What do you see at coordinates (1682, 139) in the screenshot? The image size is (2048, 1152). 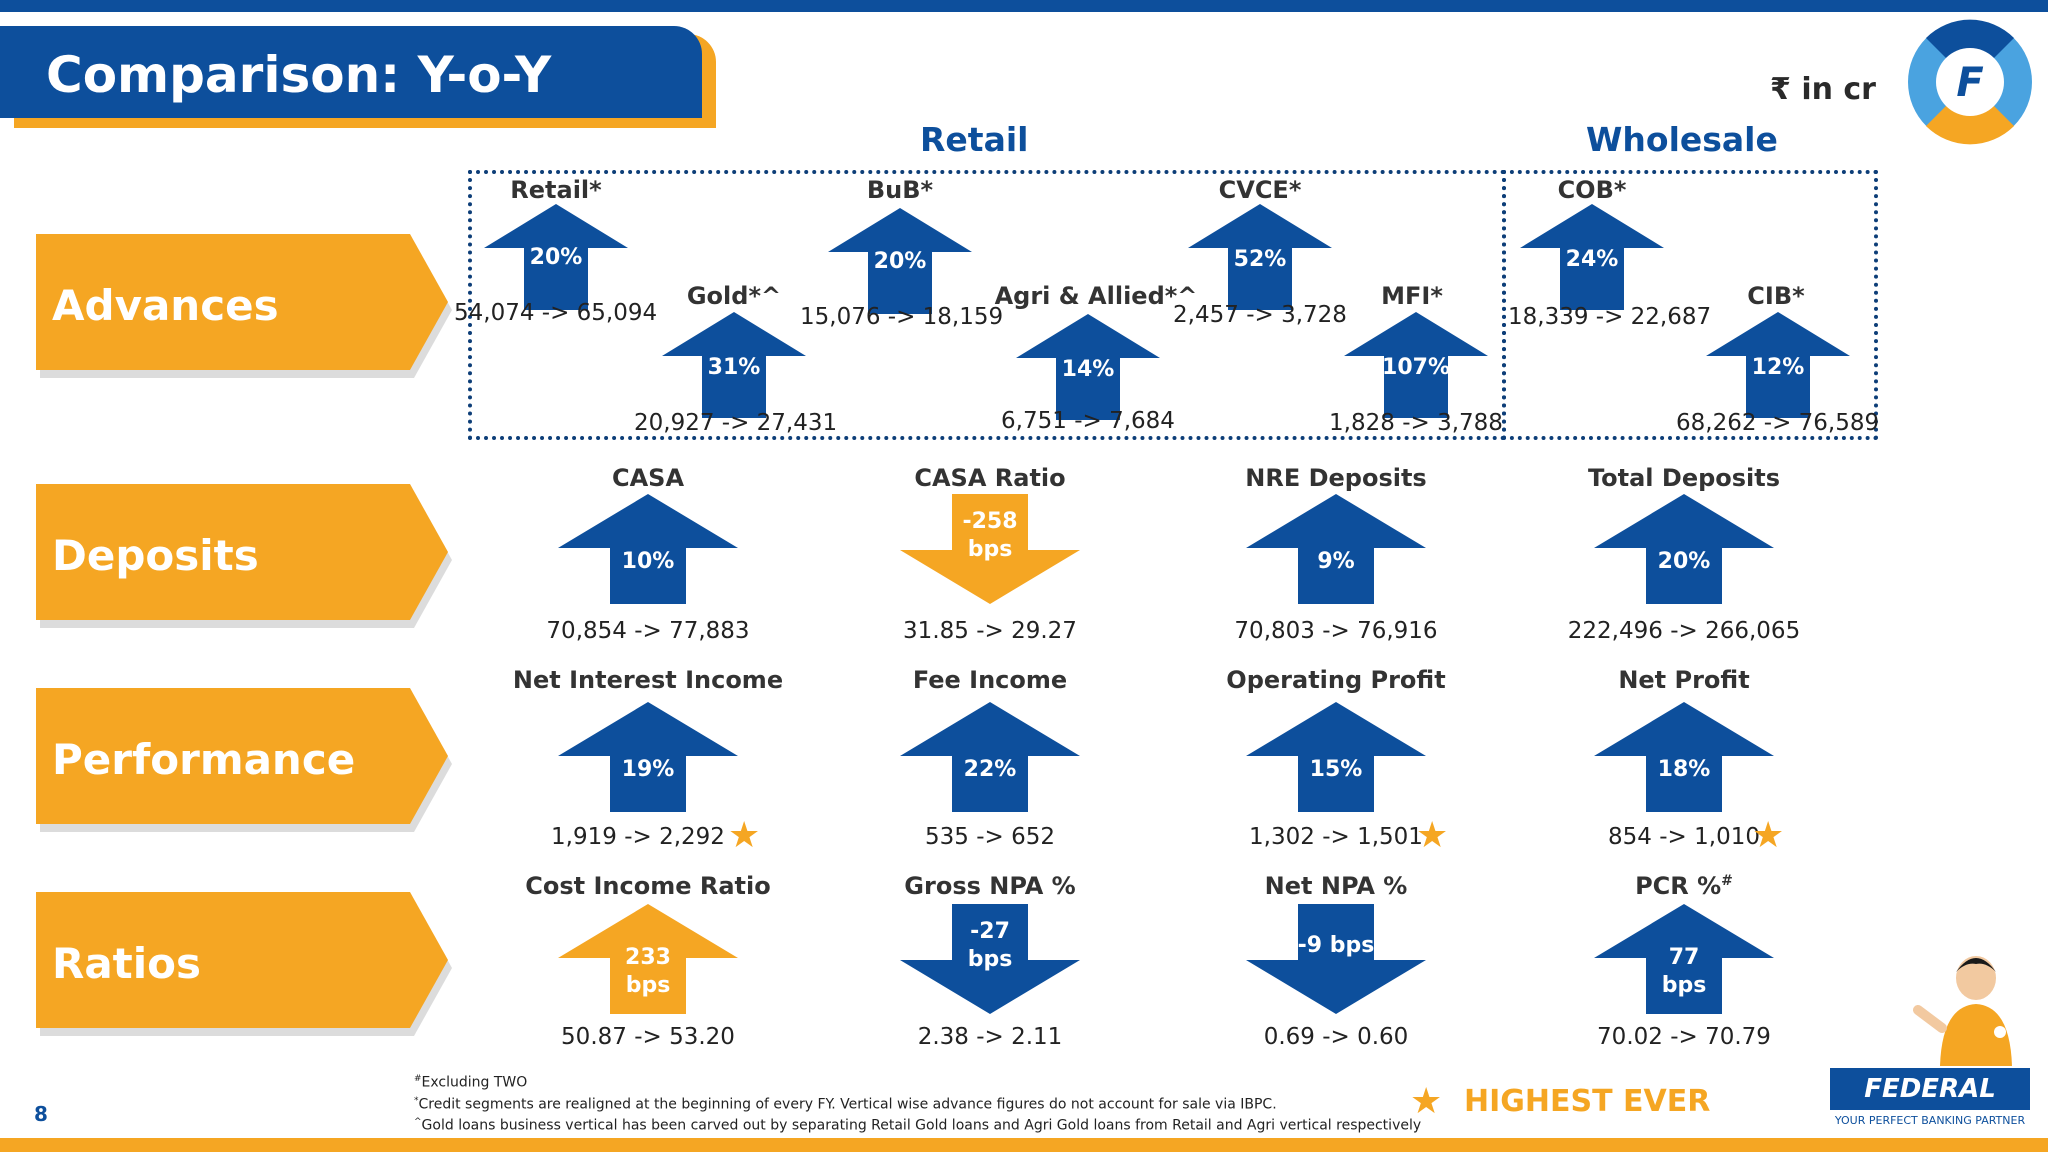 I see `wholesale-section-header: Wholesale` at bounding box center [1682, 139].